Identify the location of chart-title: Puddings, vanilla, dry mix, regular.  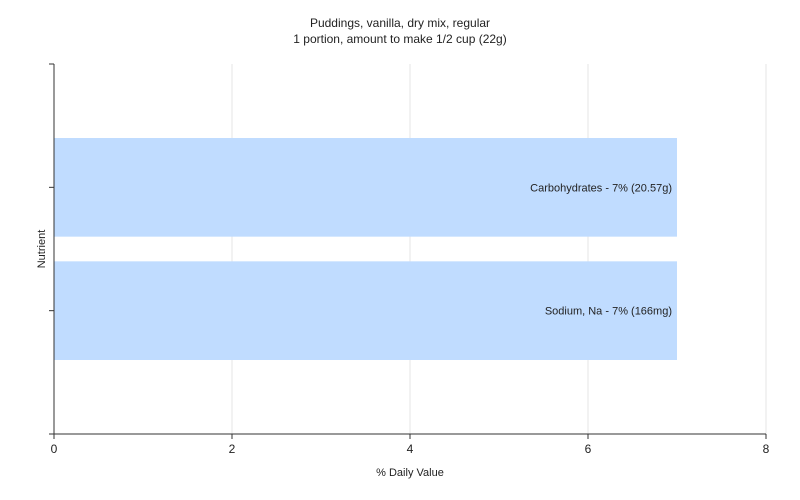
(400, 23).